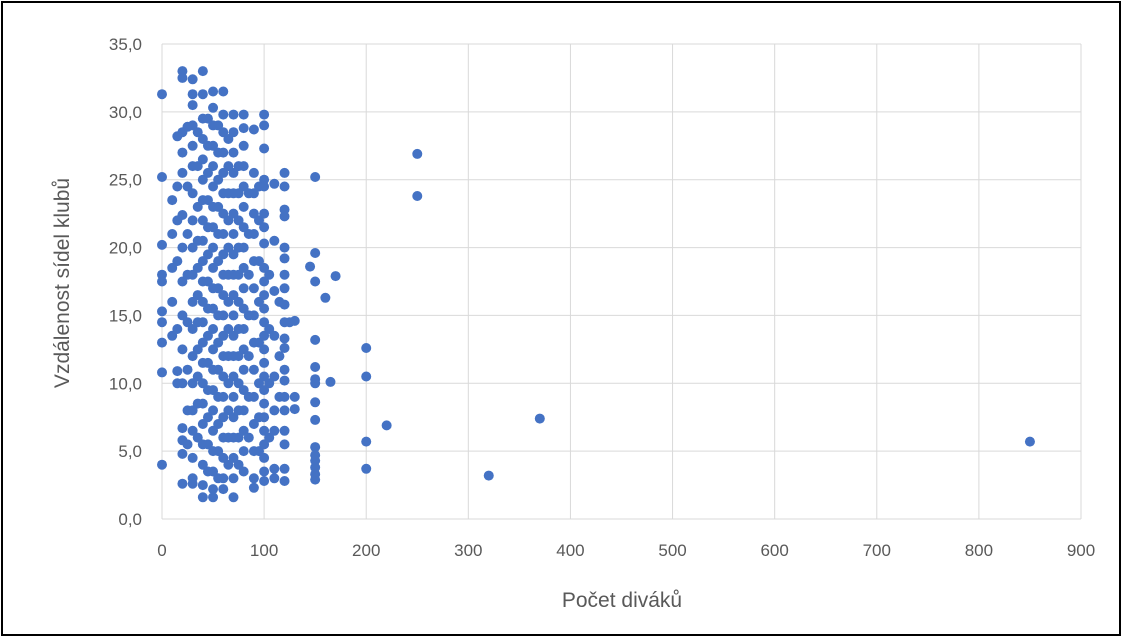  Describe the element at coordinates (774, 550) in the screenshot. I see `x-tick-label: 600` at that location.